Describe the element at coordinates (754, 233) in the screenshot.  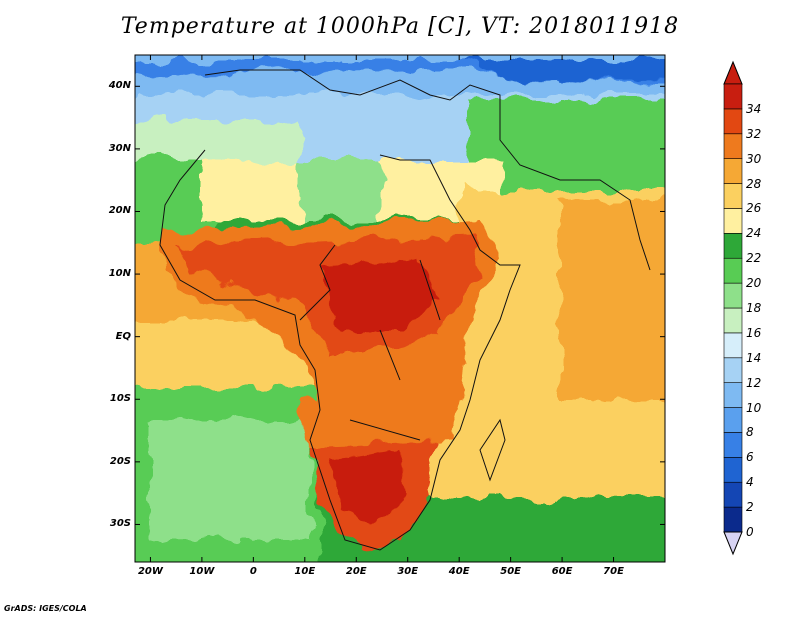
I see `colorbar-tick-label: 24` at that location.